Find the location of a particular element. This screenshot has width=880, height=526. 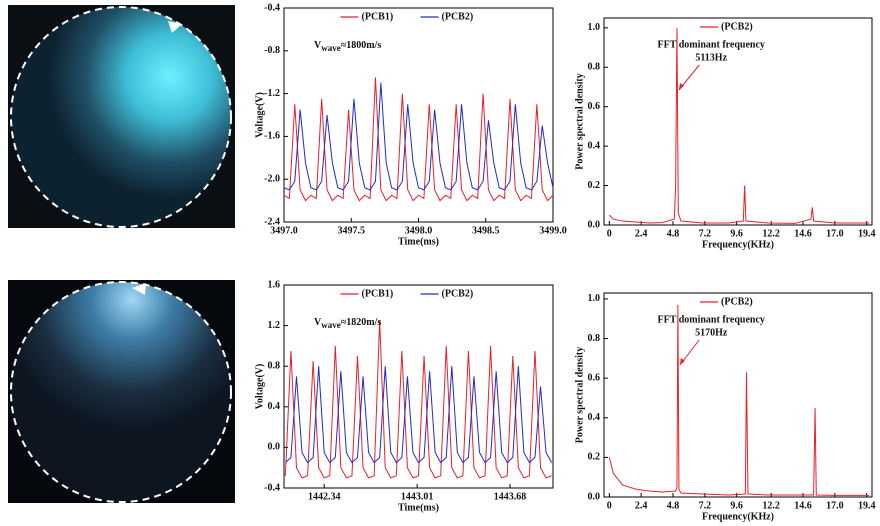

y-tick-label: -1.2 is located at coordinates (272, 93).